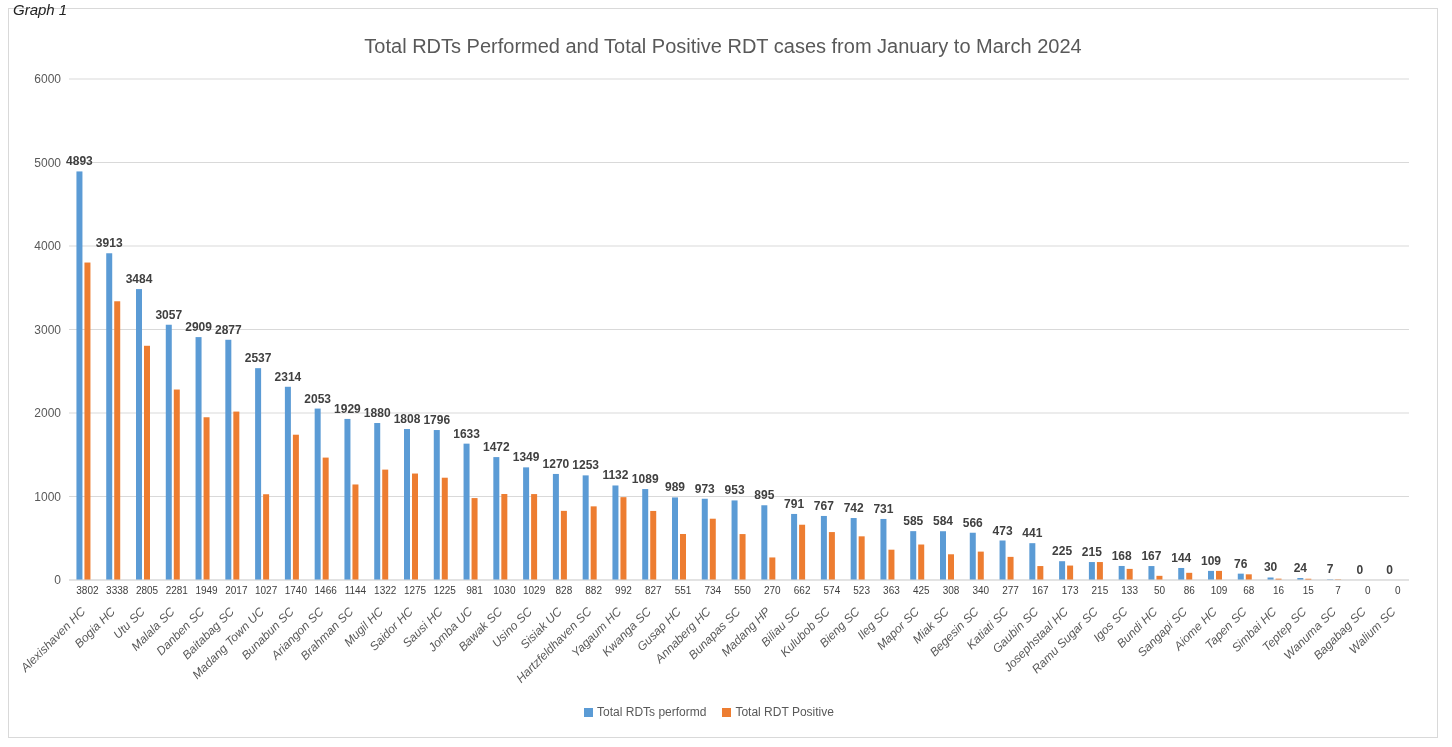 Image resolution: width=1452 pixels, height=747 pixels. Describe the element at coordinates (943, 521) in the screenshot. I see `data-label: 584` at that location.